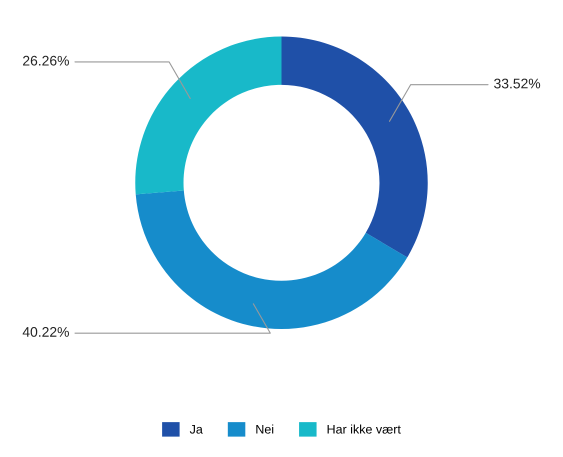 The image size is (563, 457). What do you see at coordinates (45, 332) in the screenshot?
I see `data-label: 40.22%` at bounding box center [45, 332].